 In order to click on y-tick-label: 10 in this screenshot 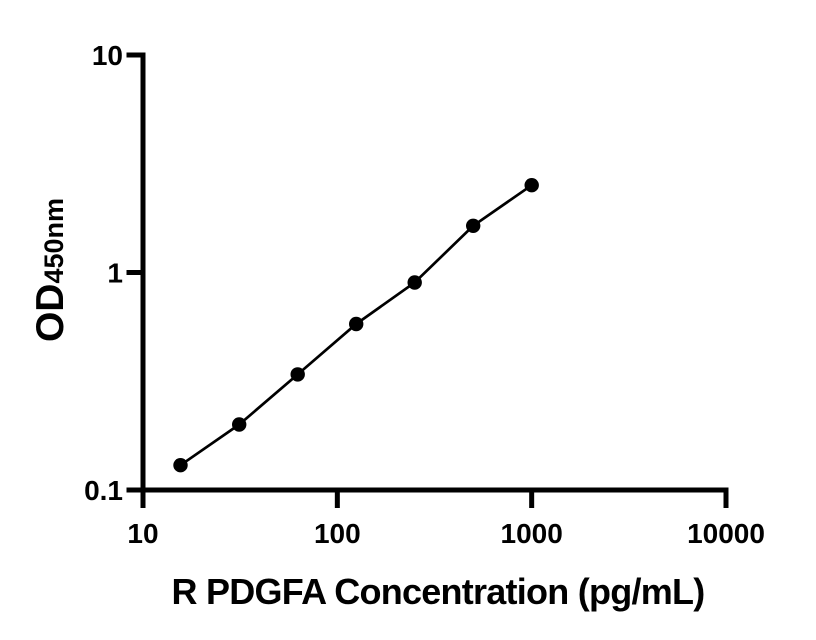, I will do `click(107, 55)`.